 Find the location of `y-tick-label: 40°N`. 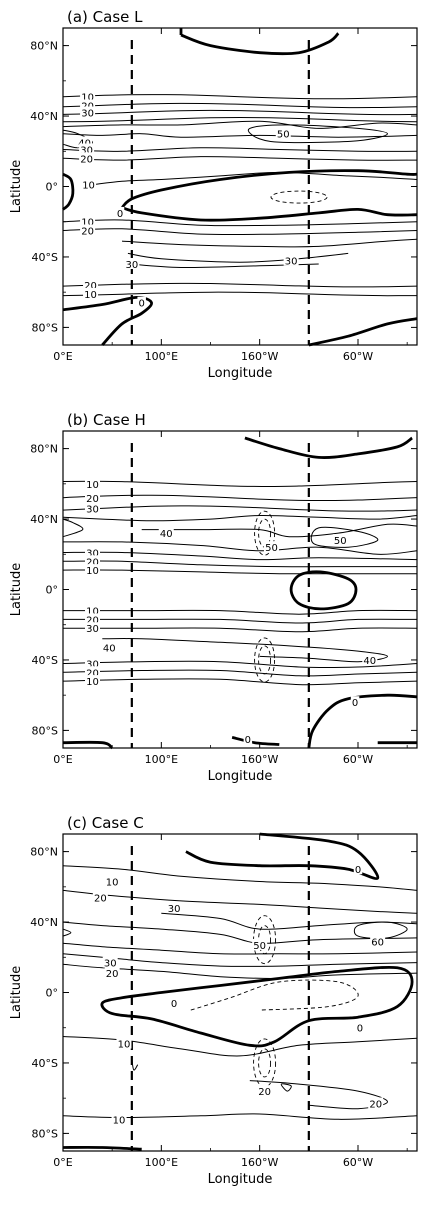

y-tick-label: 40°N is located at coordinates (44, 116).